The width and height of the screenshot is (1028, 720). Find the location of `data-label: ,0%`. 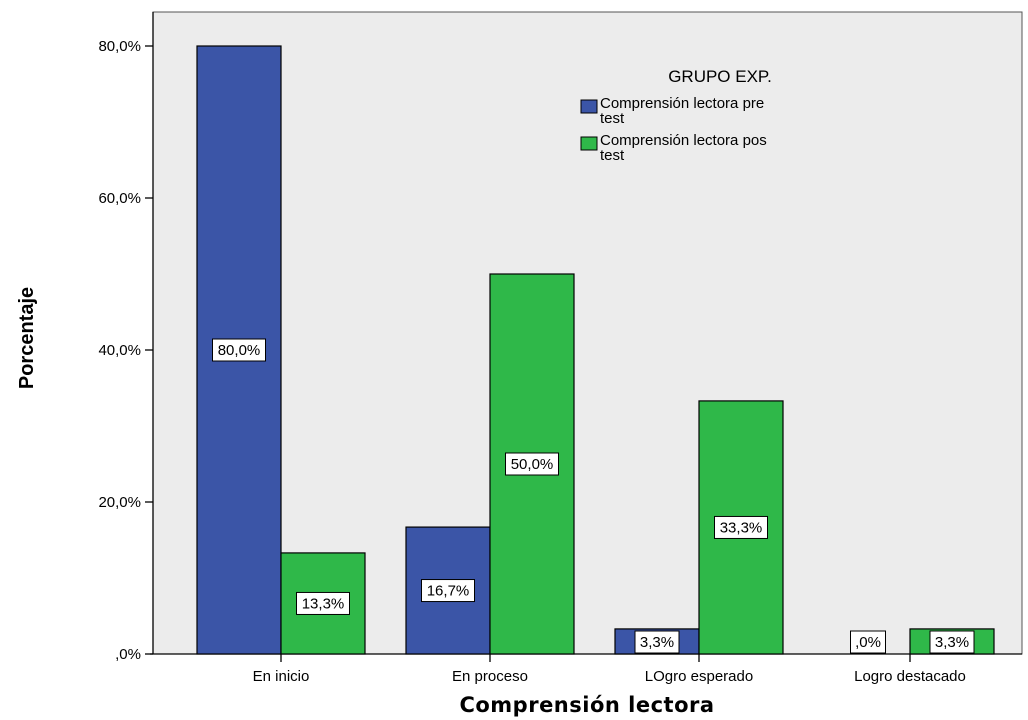

data-label: ,0% is located at coordinates (868, 642).